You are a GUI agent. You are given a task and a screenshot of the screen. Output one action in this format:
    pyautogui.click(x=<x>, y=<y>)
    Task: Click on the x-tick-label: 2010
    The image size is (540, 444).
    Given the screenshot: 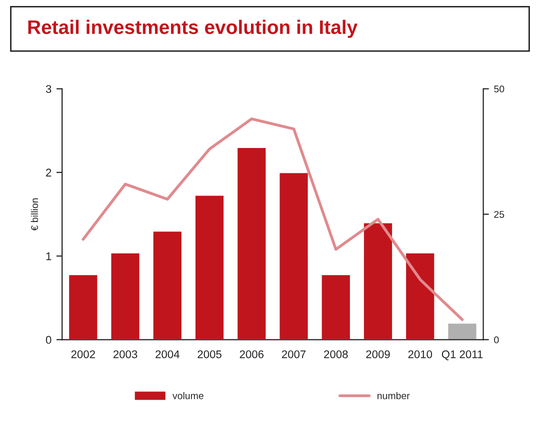 What is the action you would take?
    pyautogui.click(x=420, y=354)
    